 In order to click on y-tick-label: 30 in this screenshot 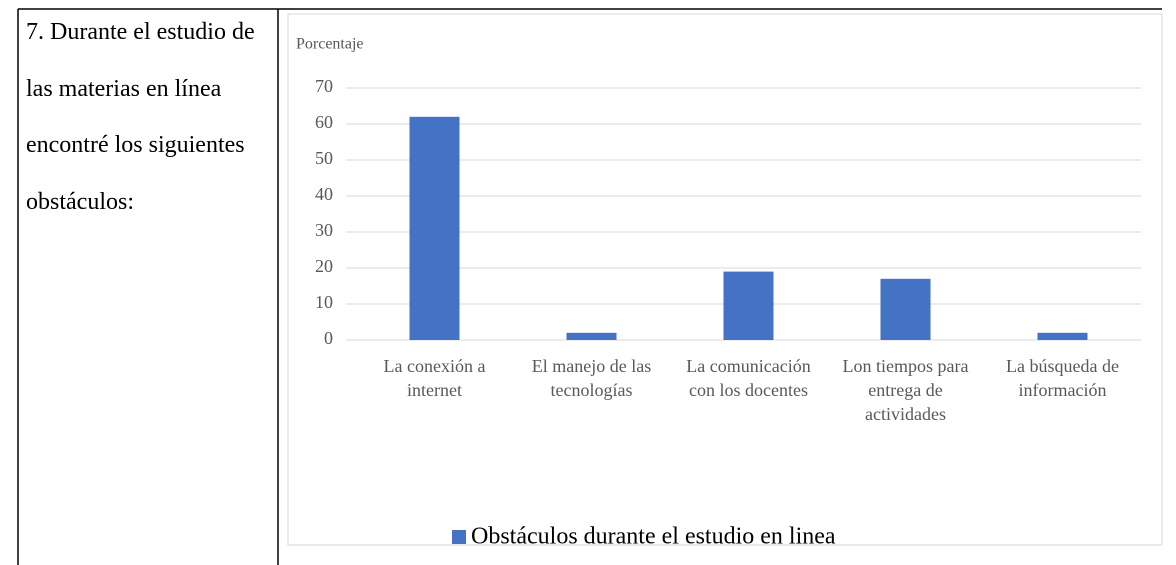, I will do `click(324, 230)`.